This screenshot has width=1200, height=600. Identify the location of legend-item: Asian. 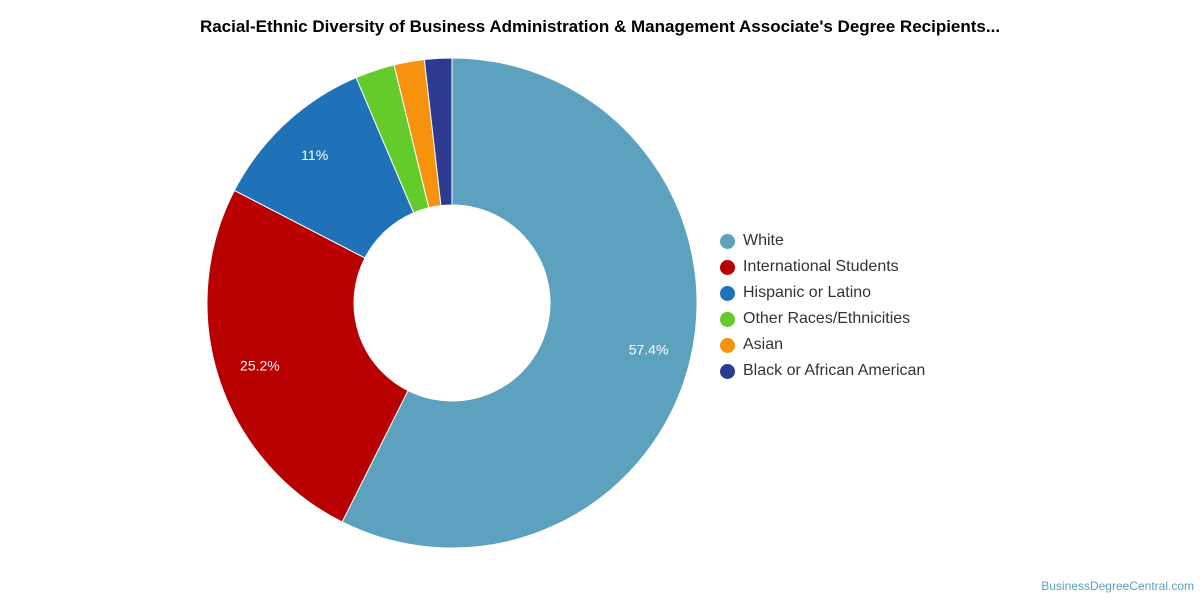
(822, 345).